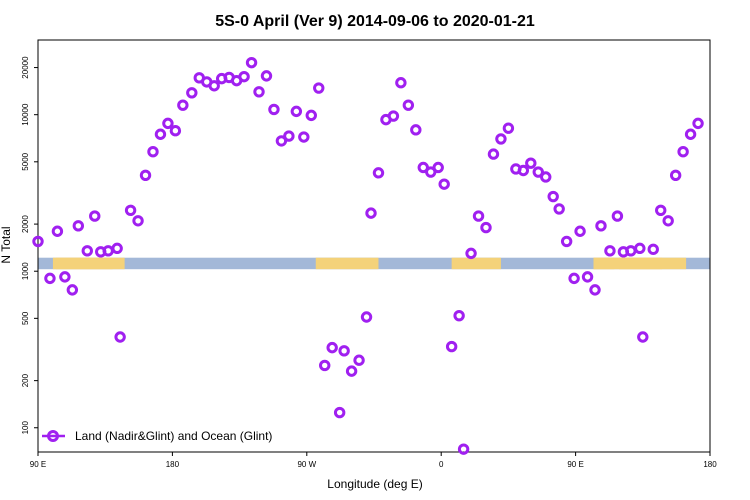 The height and width of the screenshot is (500, 750). What do you see at coordinates (25, 318) in the screenshot?
I see `y-tick-label: 500` at bounding box center [25, 318].